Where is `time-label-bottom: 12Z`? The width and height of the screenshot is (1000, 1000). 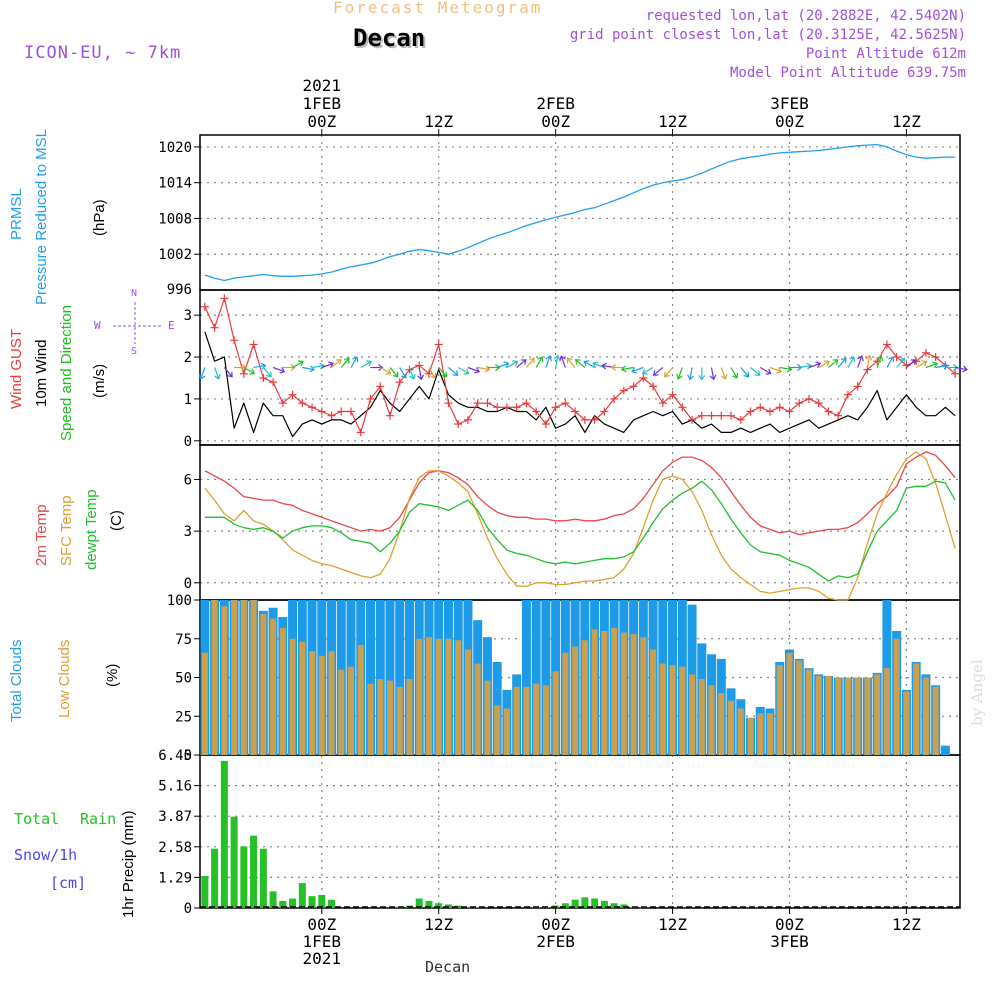 time-label-bottom: 12Z is located at coordinates (672, 924).